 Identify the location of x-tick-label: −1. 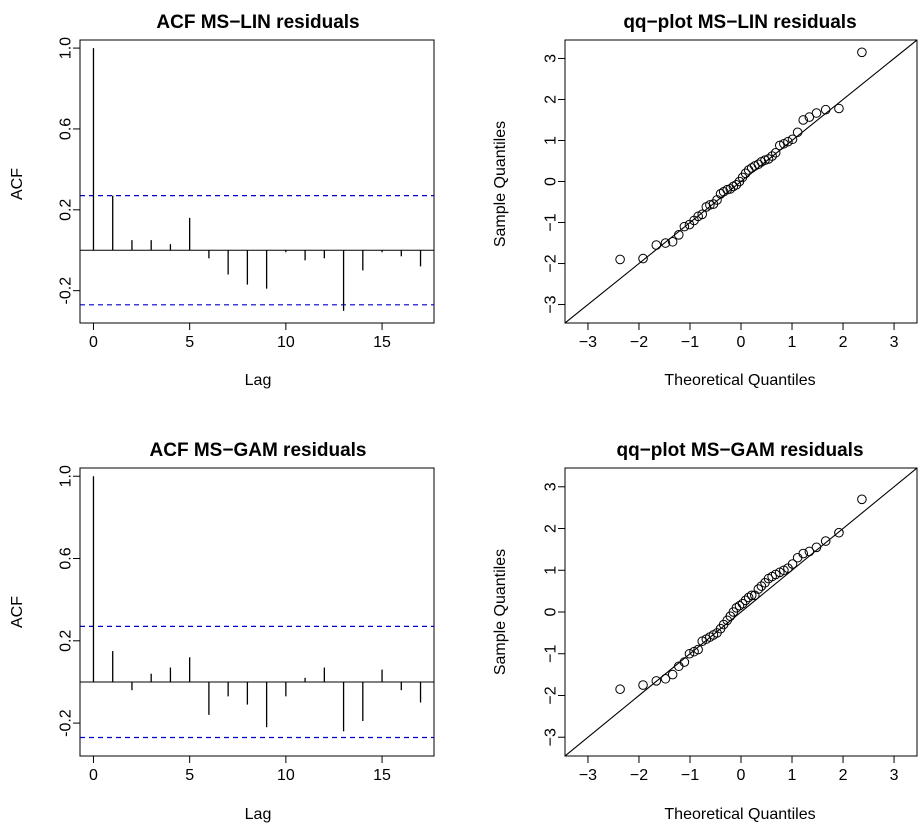
(690, 342).